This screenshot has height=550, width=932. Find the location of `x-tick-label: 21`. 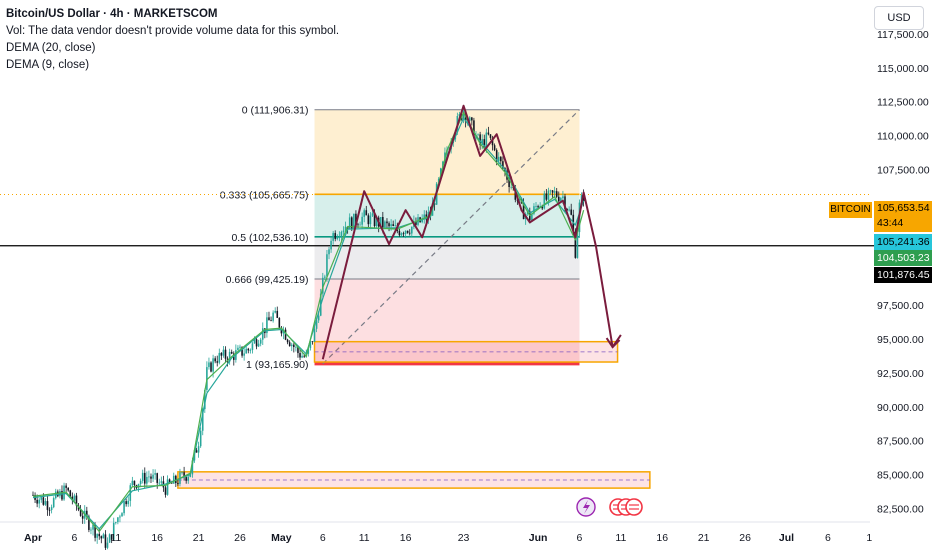

x-tick-label: 21 is located at coordinates (704, 538).